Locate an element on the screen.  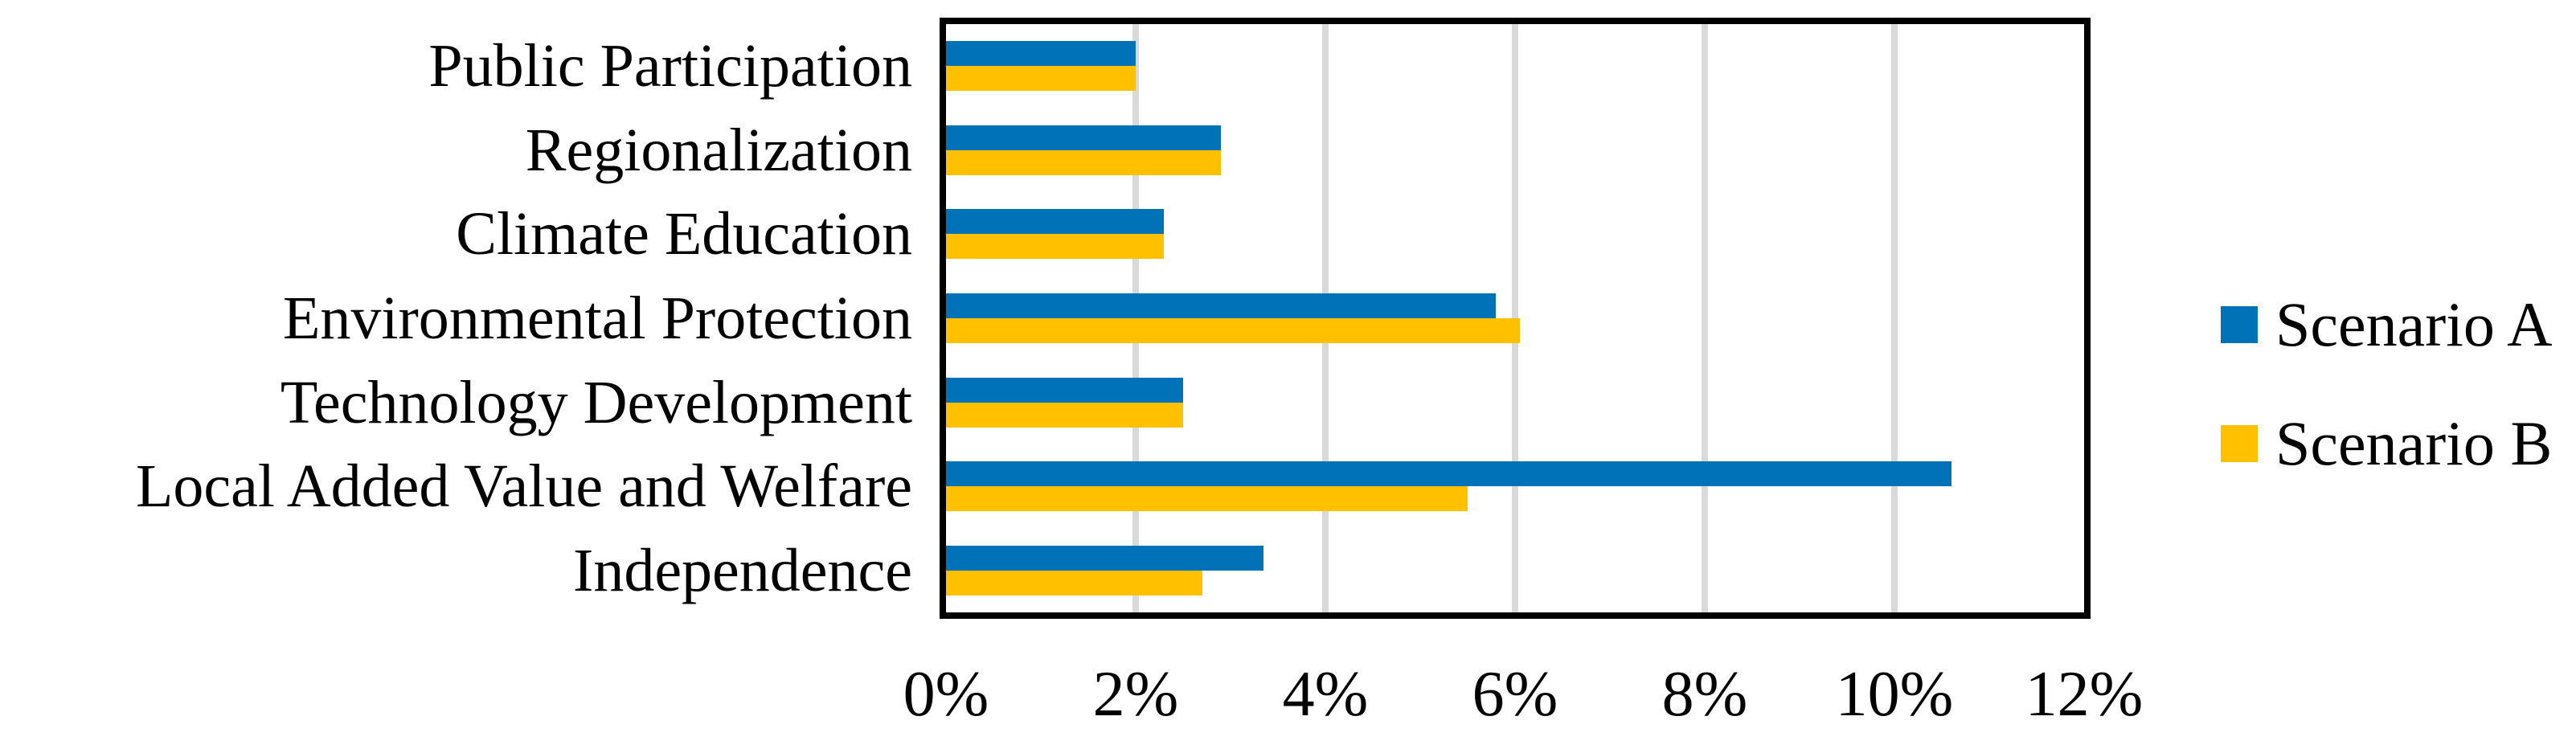
legend-item-scenario-b: Scenario B is located at coordinates (2386, 443).